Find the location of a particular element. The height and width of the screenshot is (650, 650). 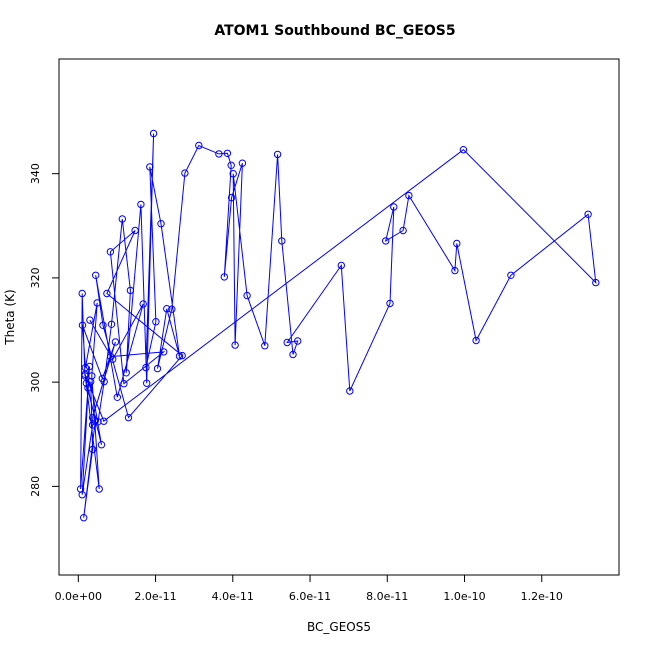

x-tick-label: 0.0e+00 is located at coordinates (78, 596).